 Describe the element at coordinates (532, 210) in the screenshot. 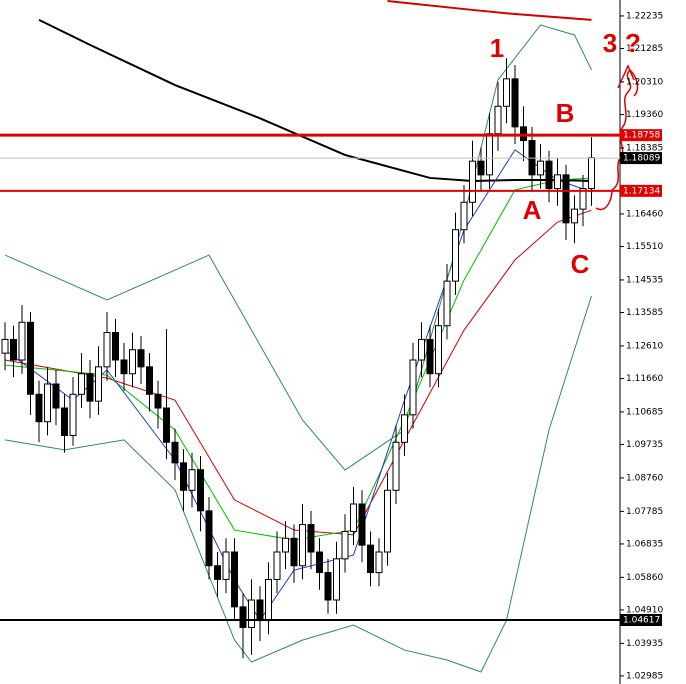

I see `wave-label: A` at that location.